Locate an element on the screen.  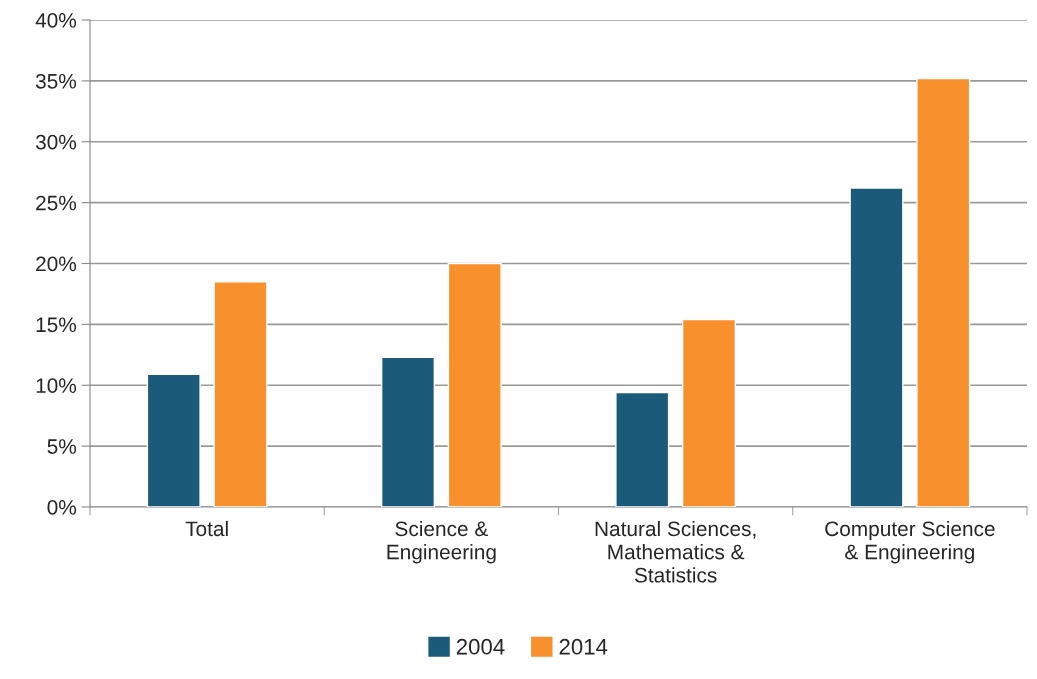
x-tick-label: Science & Engineering is located at coordinates (441, 542).